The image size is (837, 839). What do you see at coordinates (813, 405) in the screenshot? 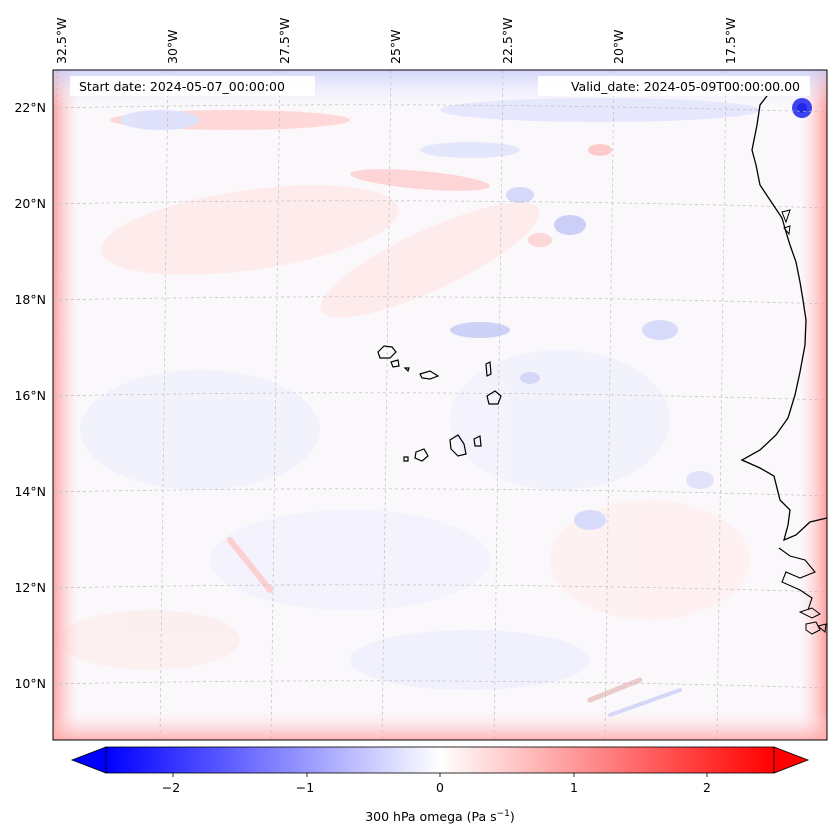
I see `right-boundary-band` at bounding box center [813, 405].